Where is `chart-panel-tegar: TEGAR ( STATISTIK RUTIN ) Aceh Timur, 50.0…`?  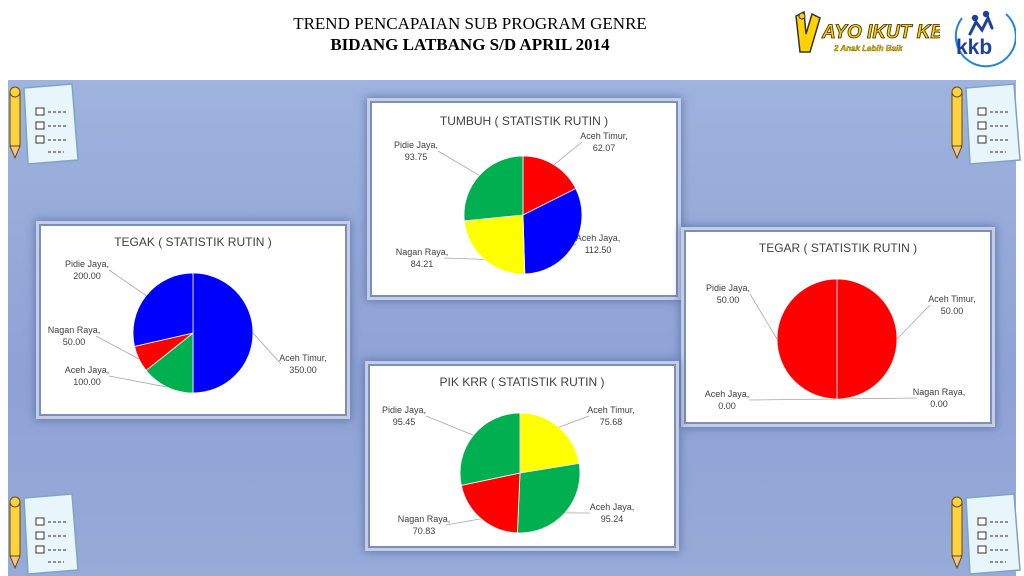
chart-panel-tegar: TEGAR ( STATISTIK RUTIN ) Aceh Timur, 50.0… is located at coordinates (838, 327).